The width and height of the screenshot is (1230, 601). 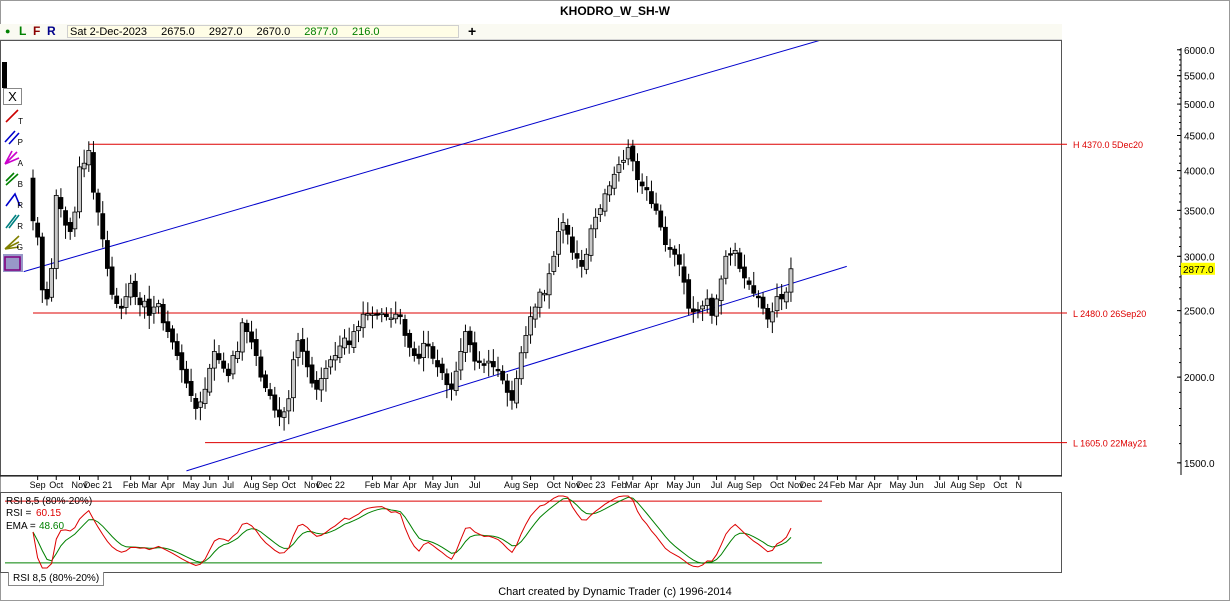 I want to click on trendline-icon, so click(x=12, y=116).